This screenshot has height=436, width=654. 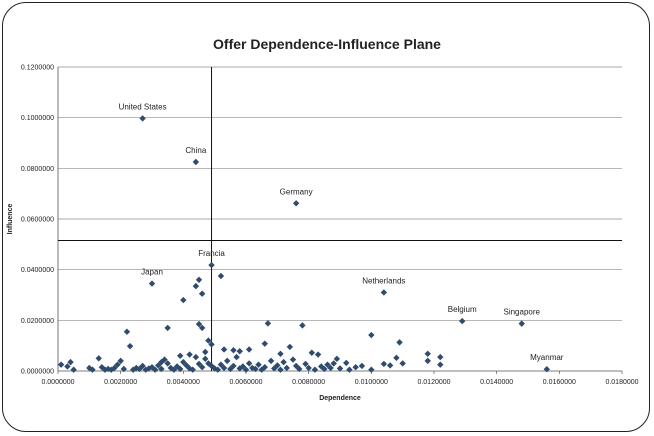 I want to click on x-tick-label: 0.0000000, so click(x=57, y=382).